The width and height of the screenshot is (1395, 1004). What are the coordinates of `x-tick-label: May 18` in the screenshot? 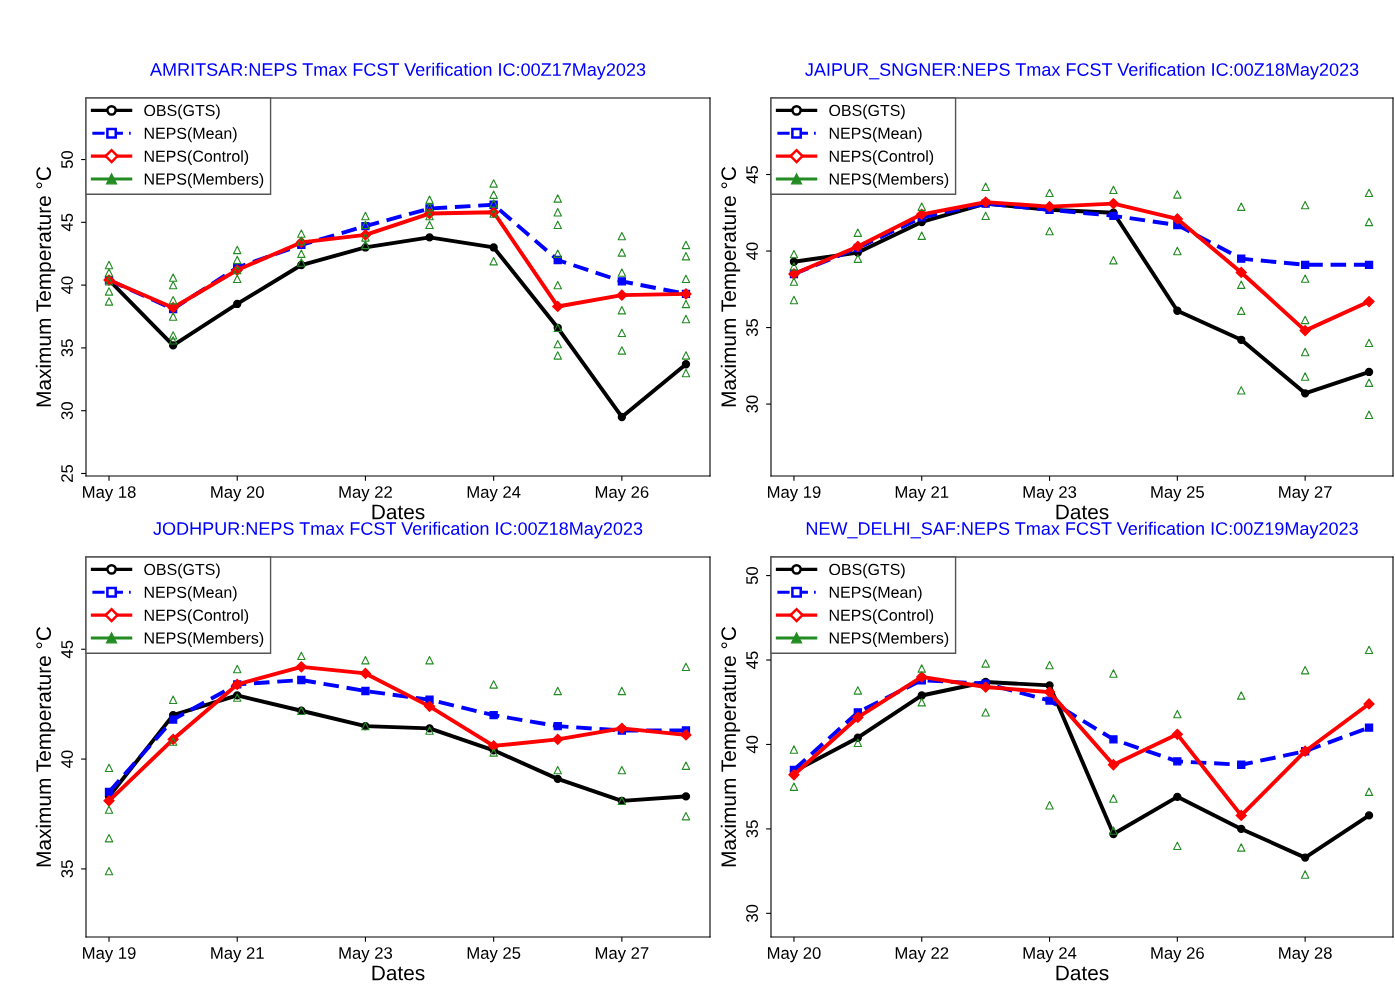 It's located at (109, 494).